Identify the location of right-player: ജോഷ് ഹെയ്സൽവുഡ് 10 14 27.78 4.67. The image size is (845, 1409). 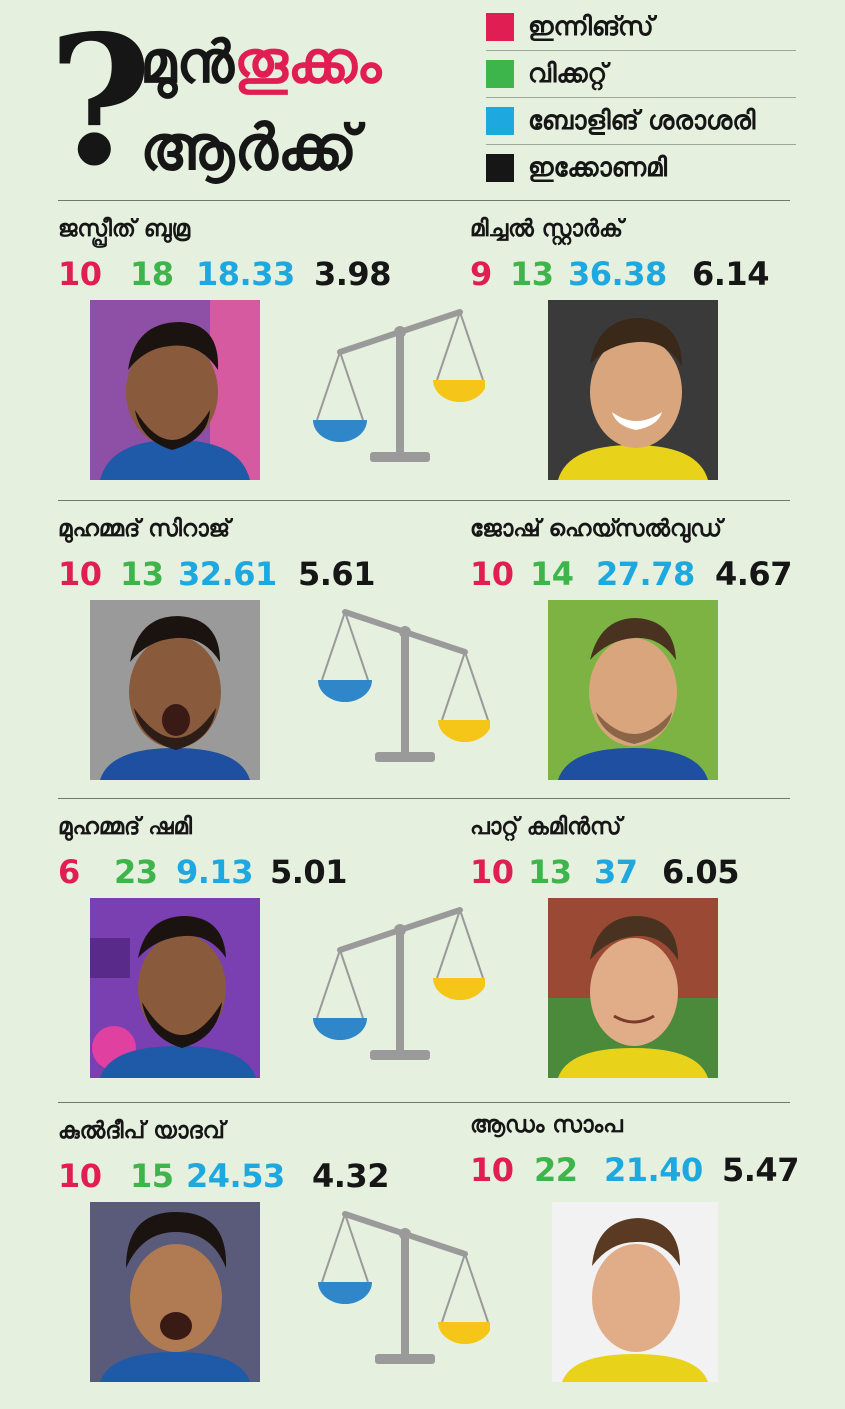
(631, 553).